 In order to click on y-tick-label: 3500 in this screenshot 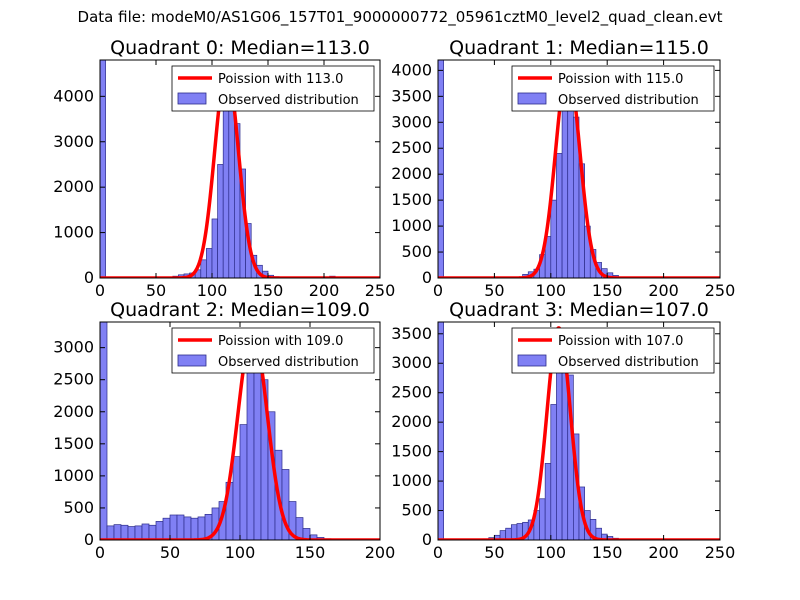, I will do `click(411, 95)`.